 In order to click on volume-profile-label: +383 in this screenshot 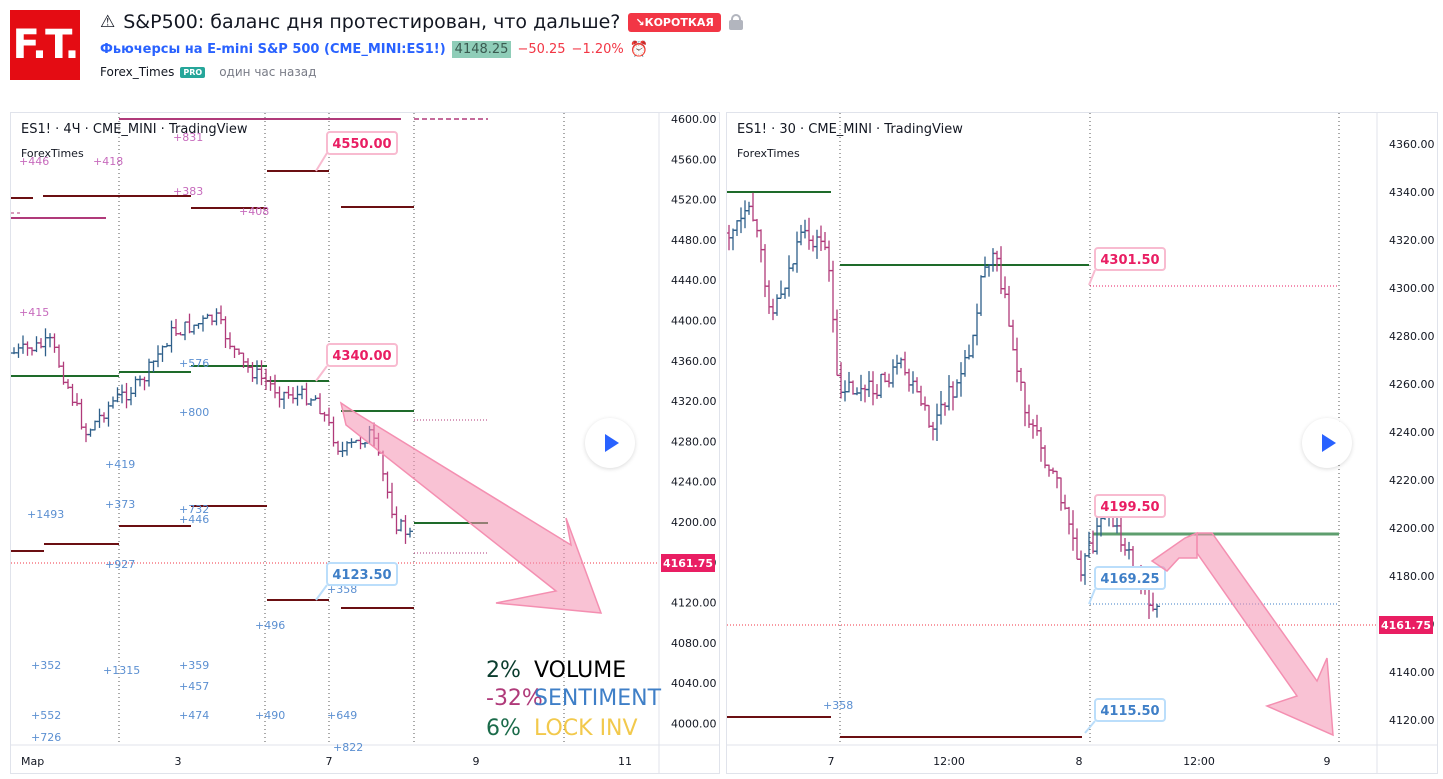, I will do `click(188, 191)`.